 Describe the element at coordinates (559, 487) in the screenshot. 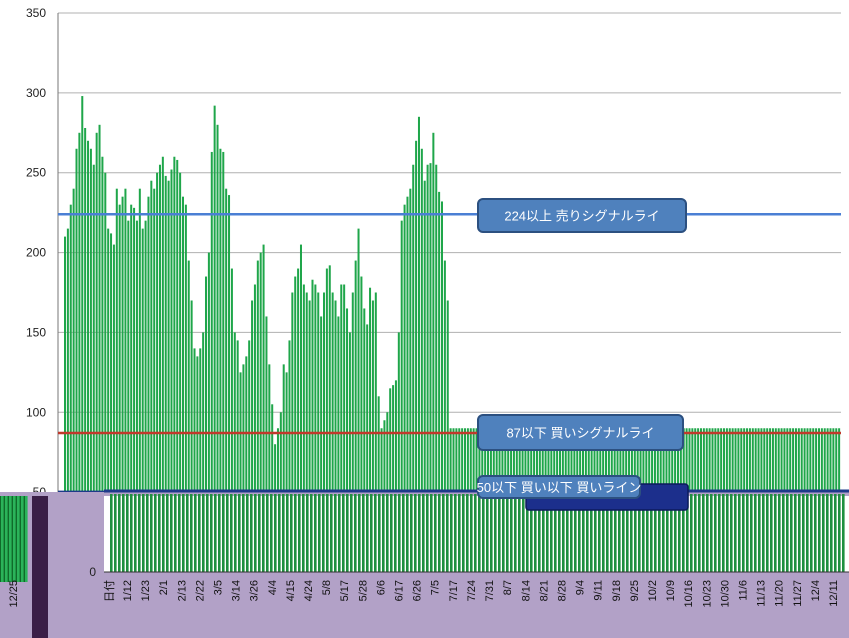

I see `callout-box` at that location.